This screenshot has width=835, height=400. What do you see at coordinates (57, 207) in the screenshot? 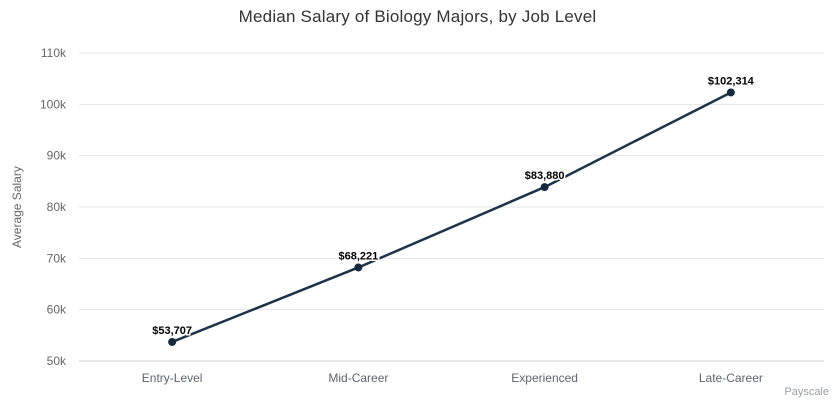
I see `y-tick-label: 80k` at bounding box center [57, 207].